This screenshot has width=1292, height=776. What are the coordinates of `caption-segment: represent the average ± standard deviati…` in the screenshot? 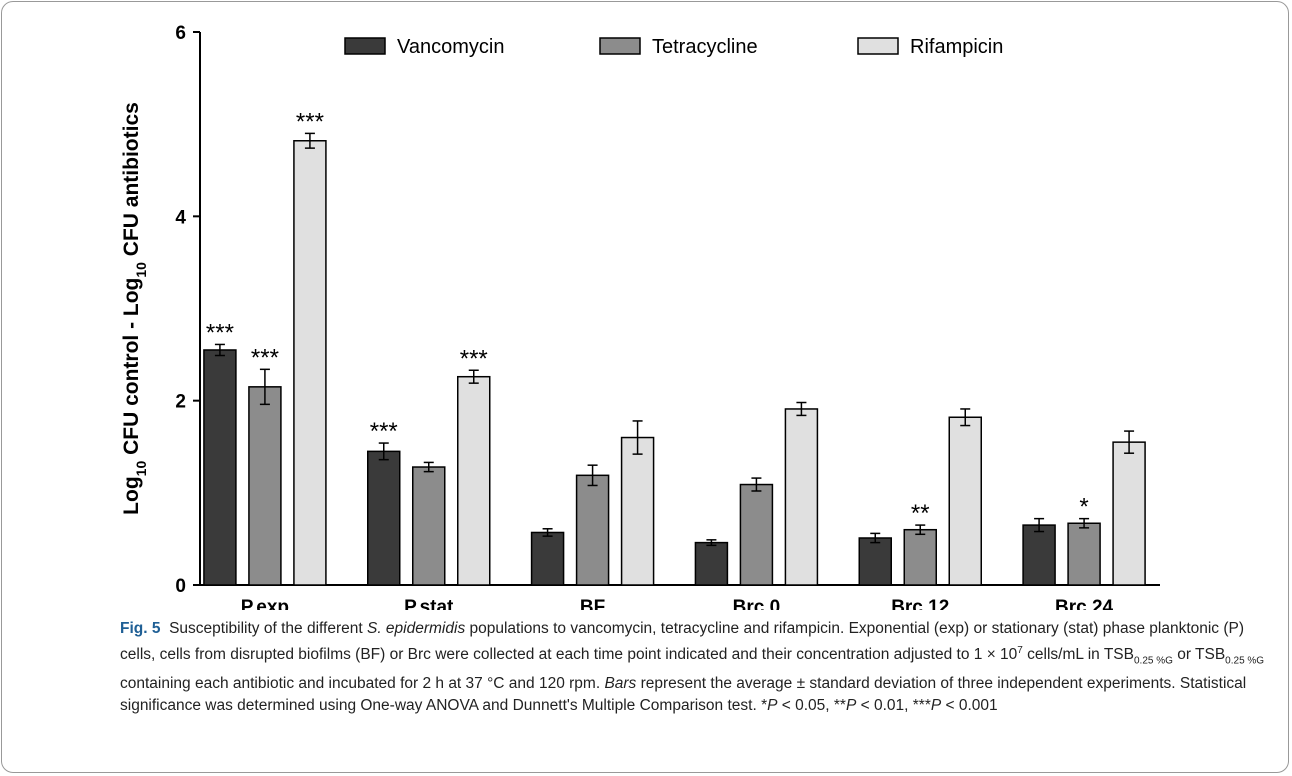 It's located at (685, 694).